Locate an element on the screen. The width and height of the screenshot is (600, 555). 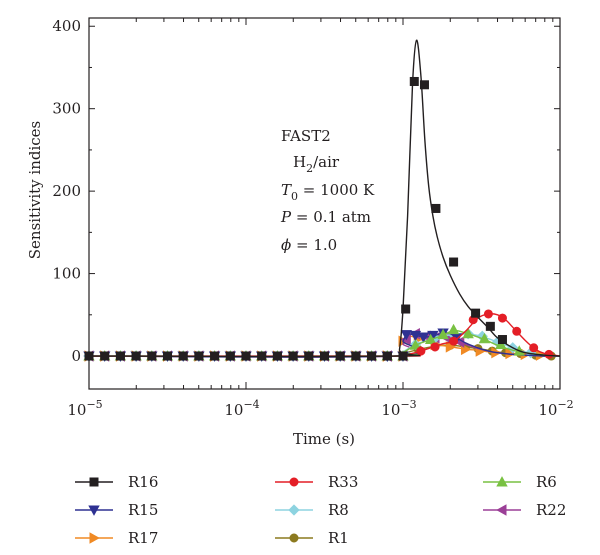
annotation-mixture: H2/air is located at coordinates (316, 164).